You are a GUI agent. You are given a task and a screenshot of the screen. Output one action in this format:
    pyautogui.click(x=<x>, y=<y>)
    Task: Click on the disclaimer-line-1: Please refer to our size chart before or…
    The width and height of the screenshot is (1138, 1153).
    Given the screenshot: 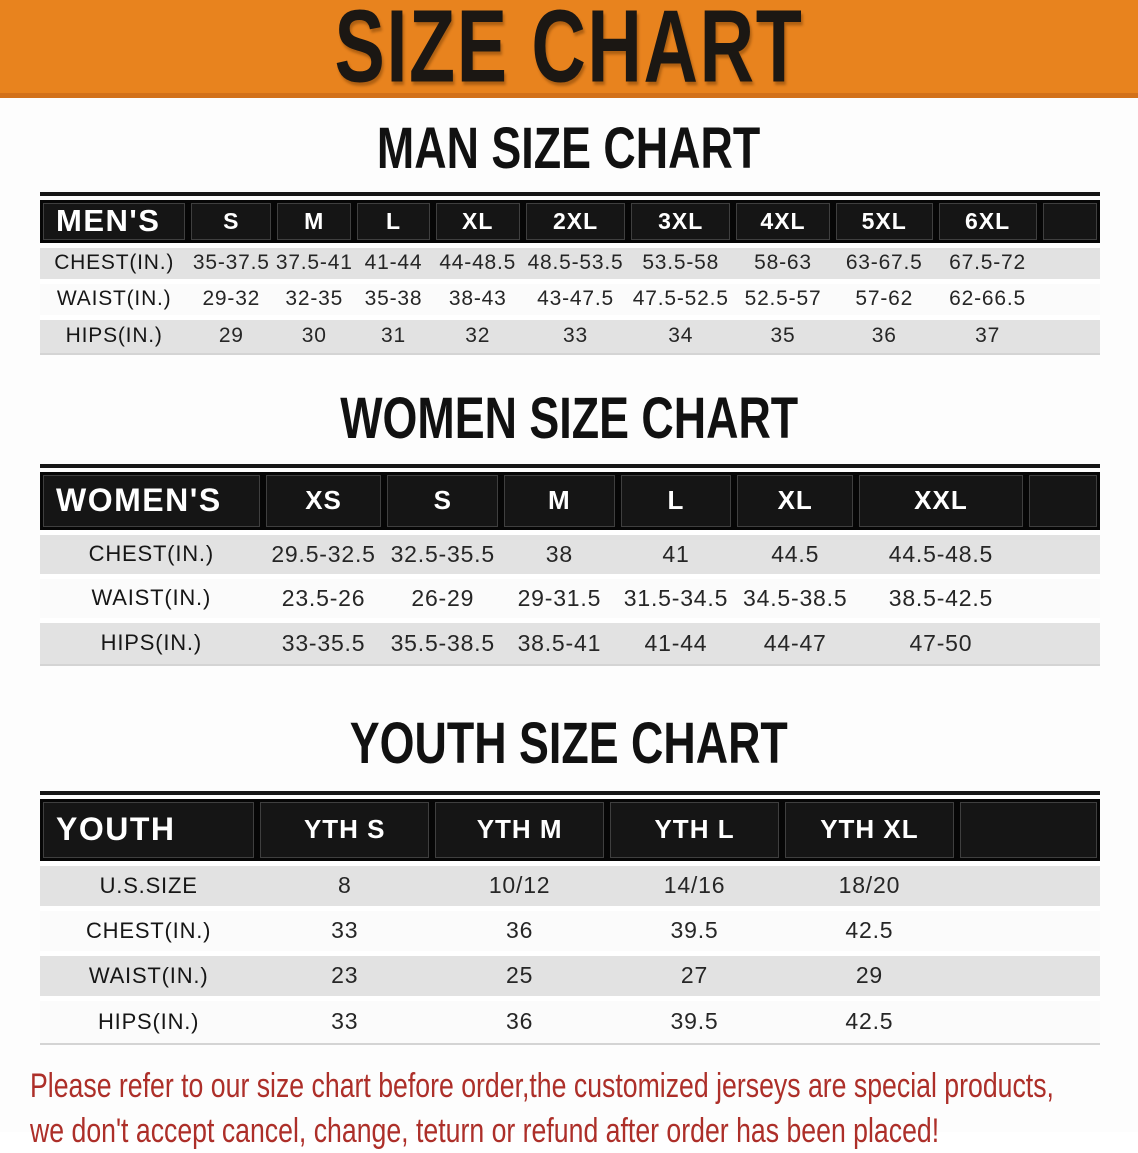 What is the action you would take?
    pyautogui.click(x=542, y=1085)
    